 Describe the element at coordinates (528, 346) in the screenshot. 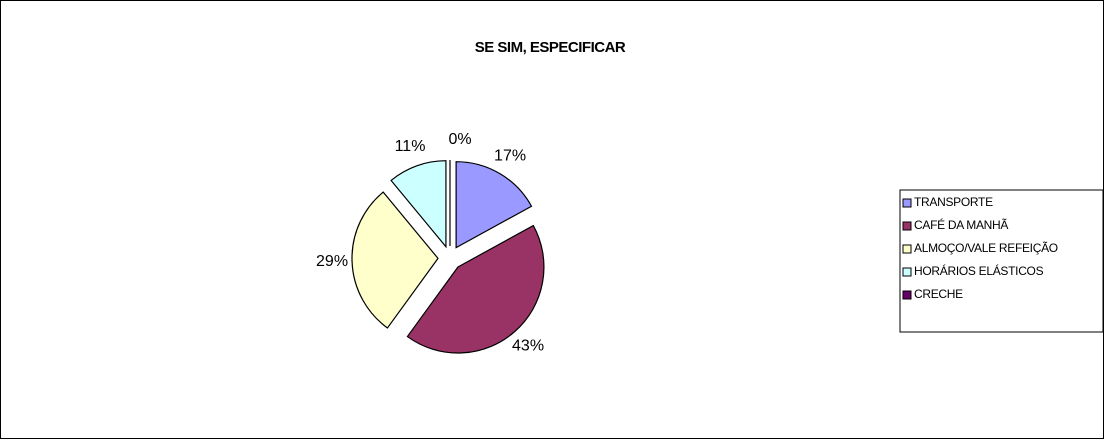

I see `data-label: 43%` at that location.